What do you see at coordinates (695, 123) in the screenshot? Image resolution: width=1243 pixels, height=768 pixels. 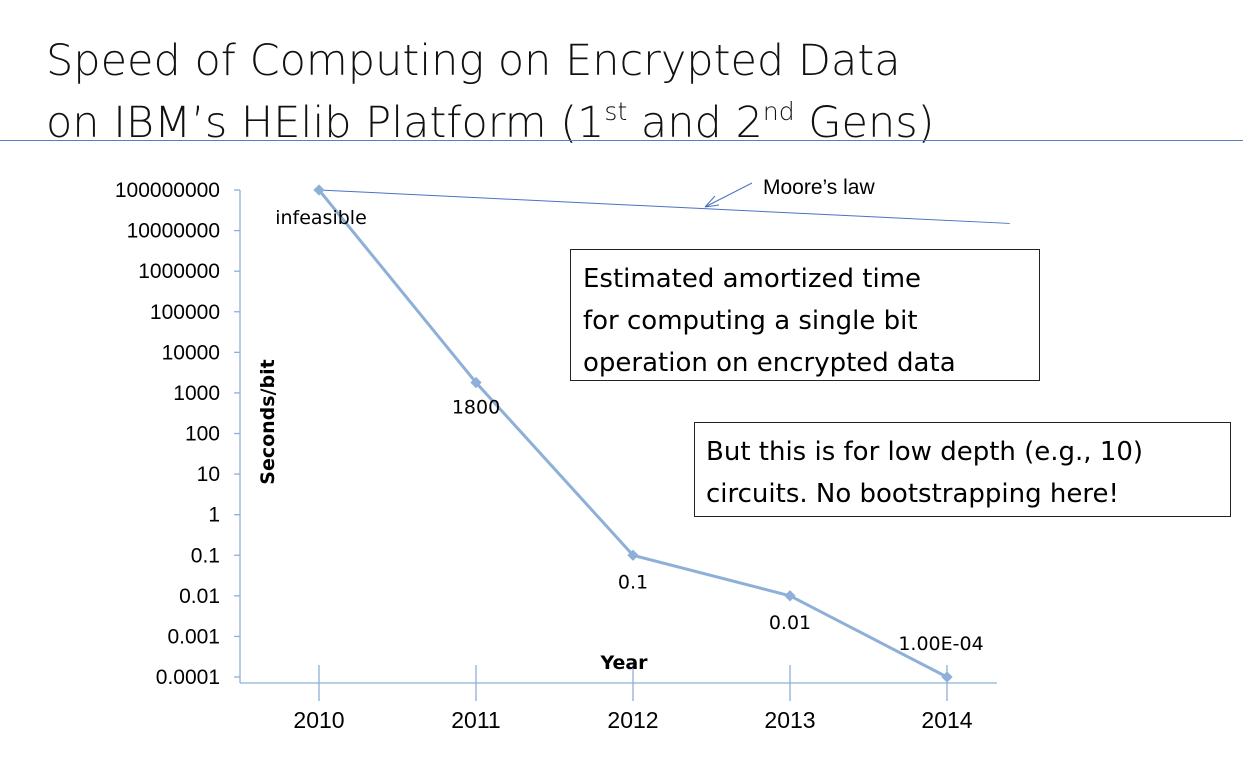 I see `title-line-2-middle: and 2` at bounding box center [695, 123].